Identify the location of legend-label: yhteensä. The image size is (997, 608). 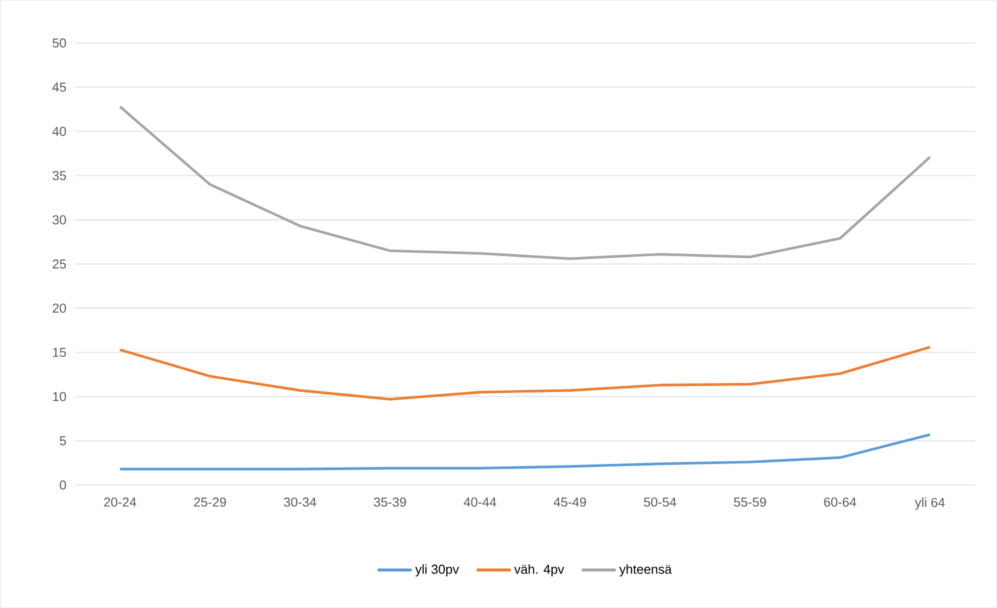
(645, 570).